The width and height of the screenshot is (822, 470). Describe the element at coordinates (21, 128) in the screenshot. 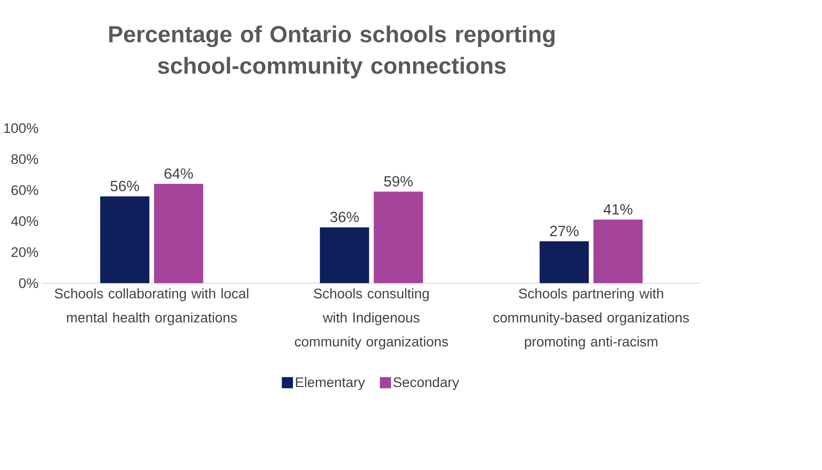

I see `y-tick-label: 100%` at that location.